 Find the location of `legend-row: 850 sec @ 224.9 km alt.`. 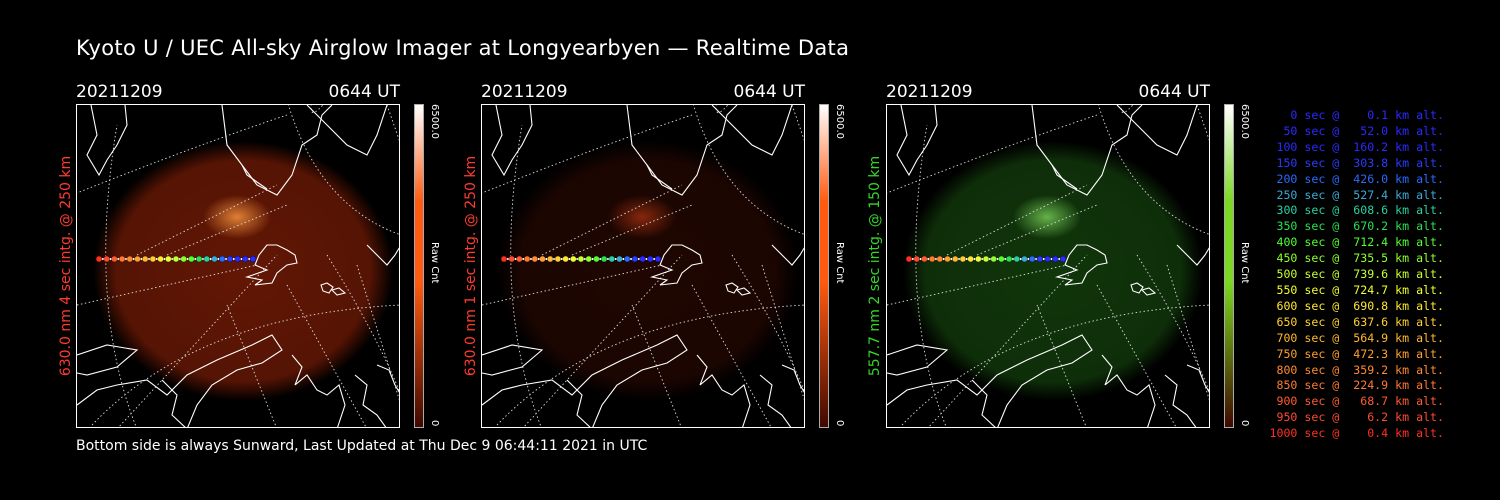

legend-row: 850 sec @ 224.9 km alt. is located at coordinates (1356, 385).